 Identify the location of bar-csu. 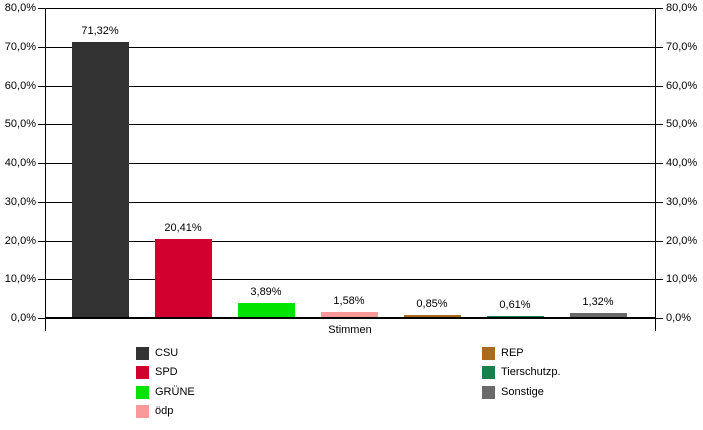
(100, 180).